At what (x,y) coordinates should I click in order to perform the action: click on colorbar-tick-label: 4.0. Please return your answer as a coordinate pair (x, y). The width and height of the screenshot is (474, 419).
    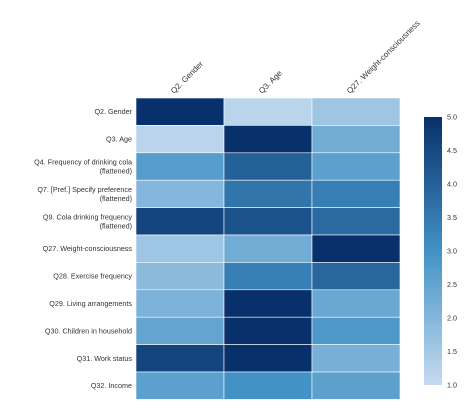
    Looking at the image, I should click on (452, 184).